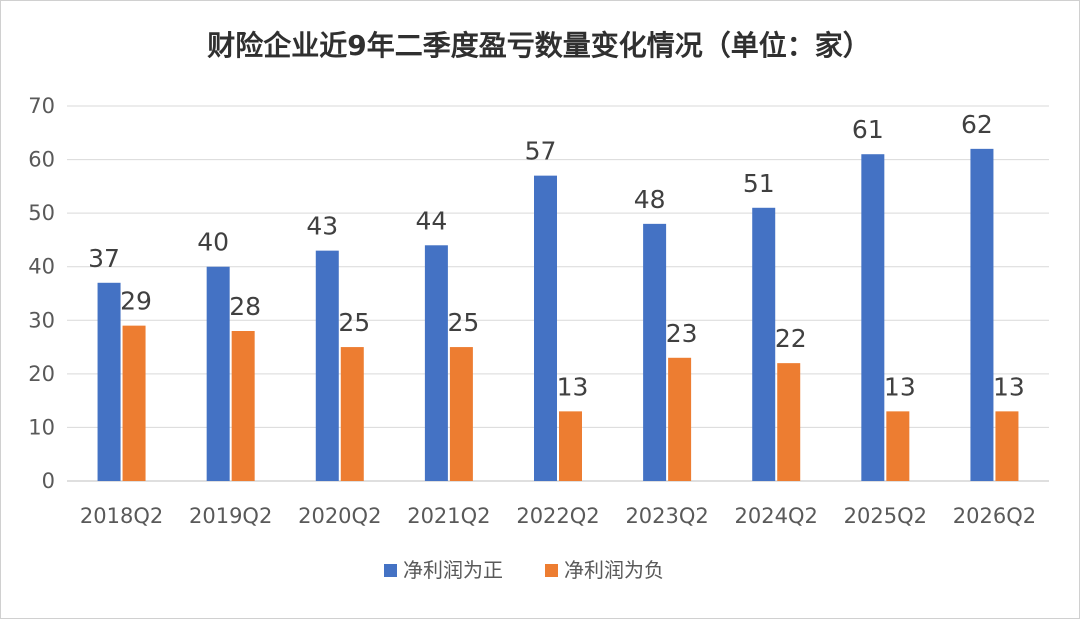  I want to click on x-tick-label: 2021Q2, so click(448, 516).